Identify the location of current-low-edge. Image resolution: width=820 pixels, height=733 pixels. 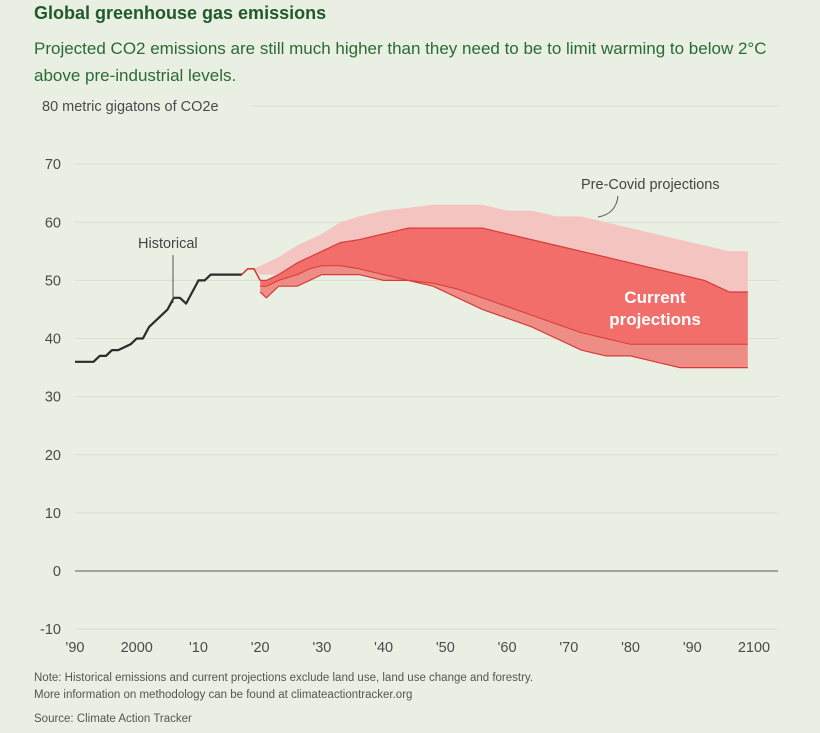
(503, 321).